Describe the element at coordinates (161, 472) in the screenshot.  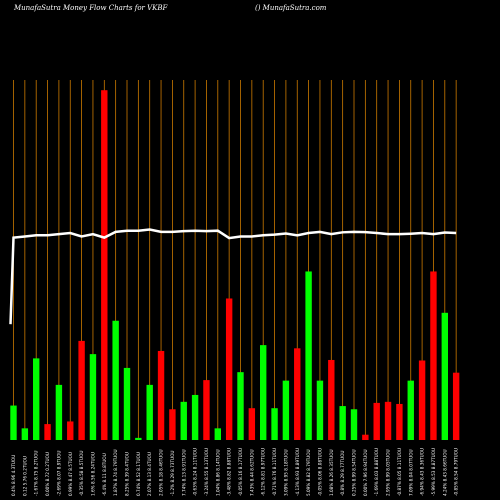
I see `x-tick-label: 2.05% 8.18 8.46TUOU` at that location.